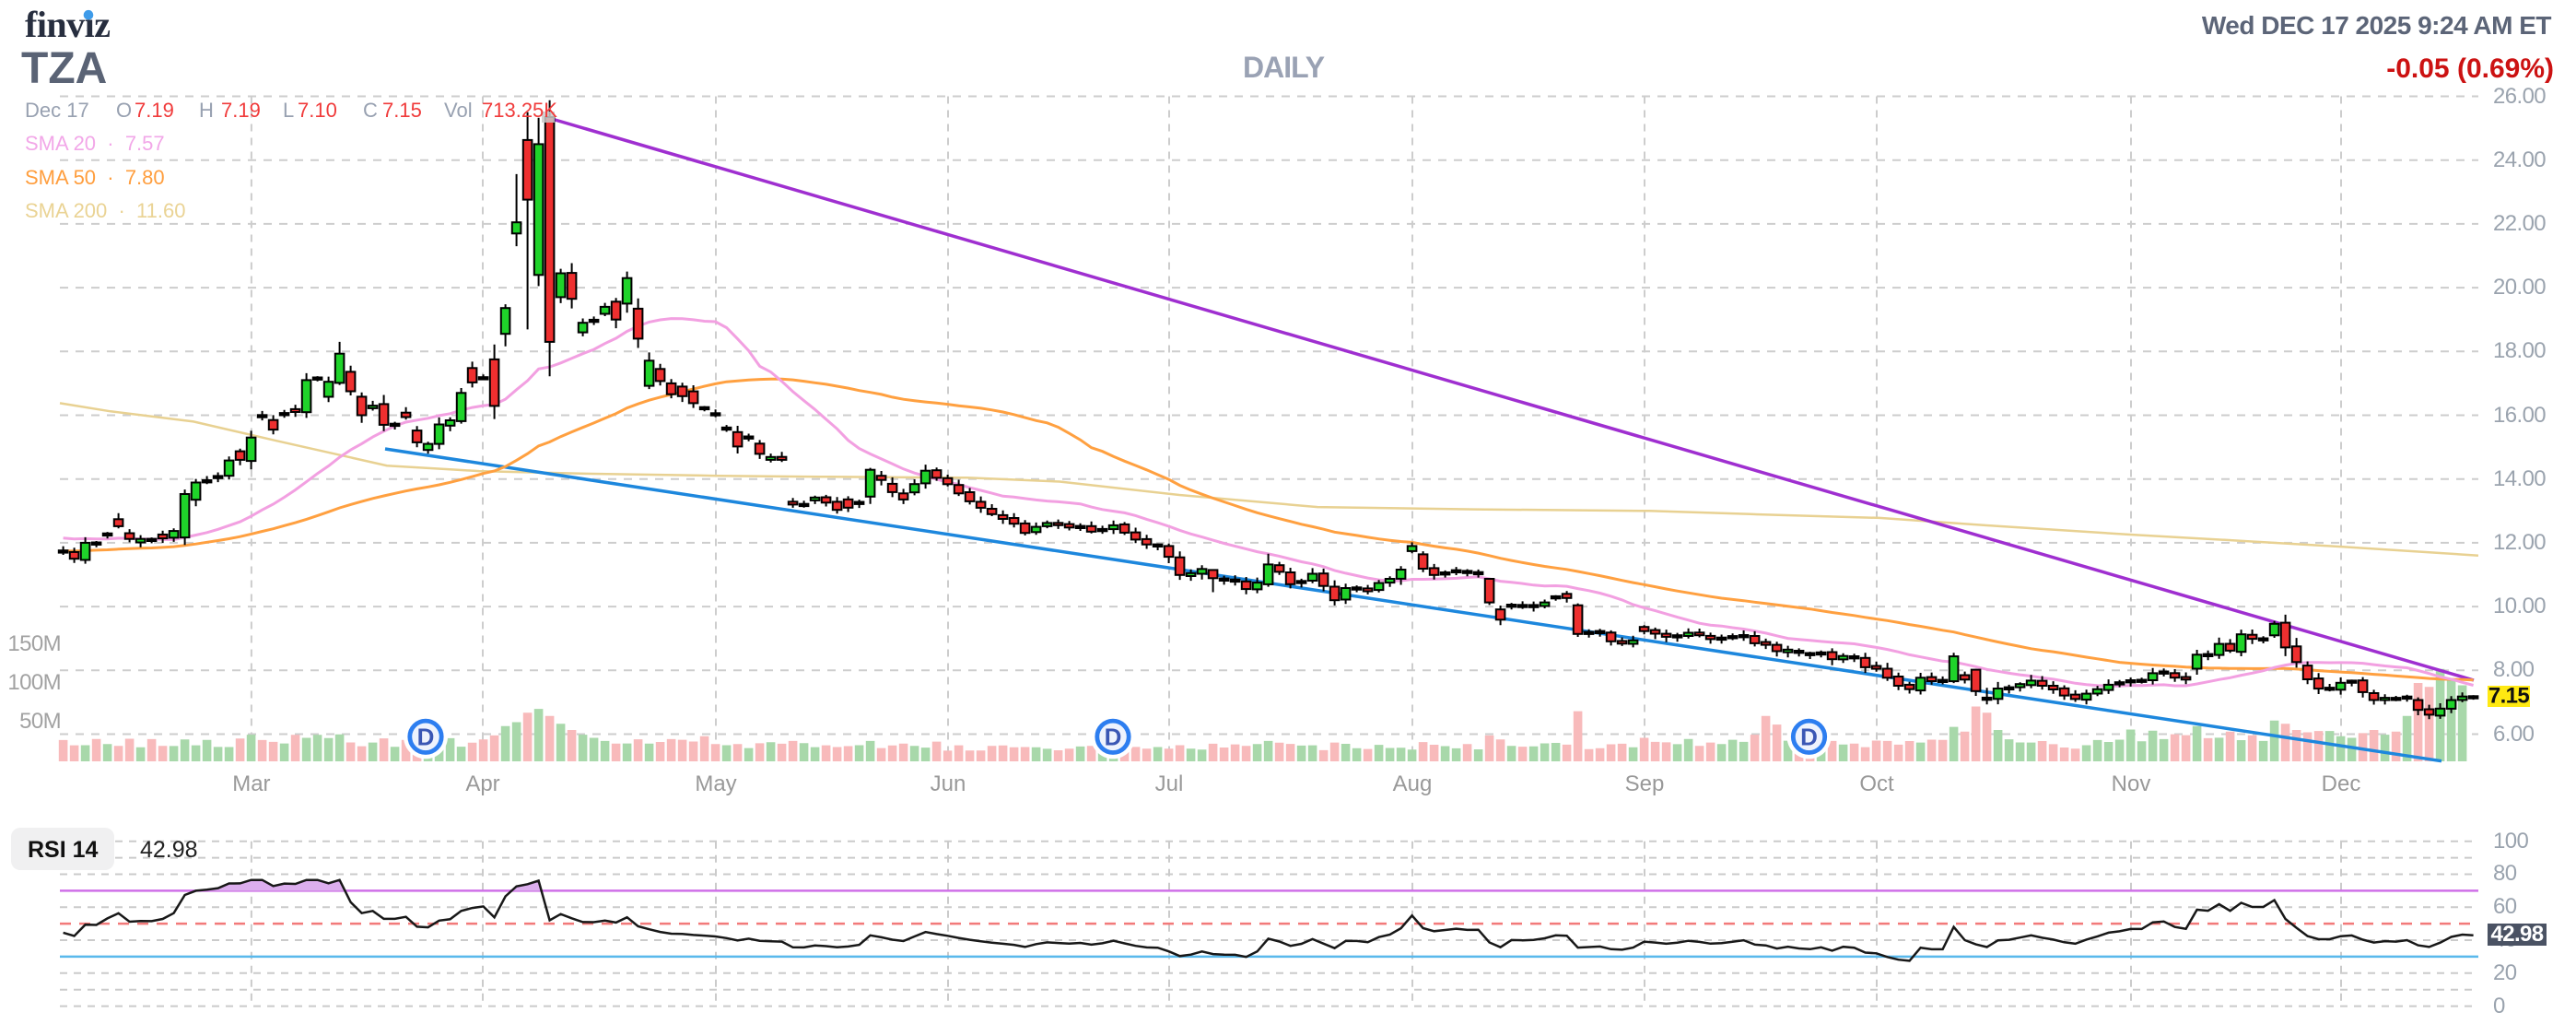 The width and height of the screenshot is (2576, 1036). Describe the element at coordinates (2519, 606) in the screenshot. I see `svg-text: 10.00` at that location.